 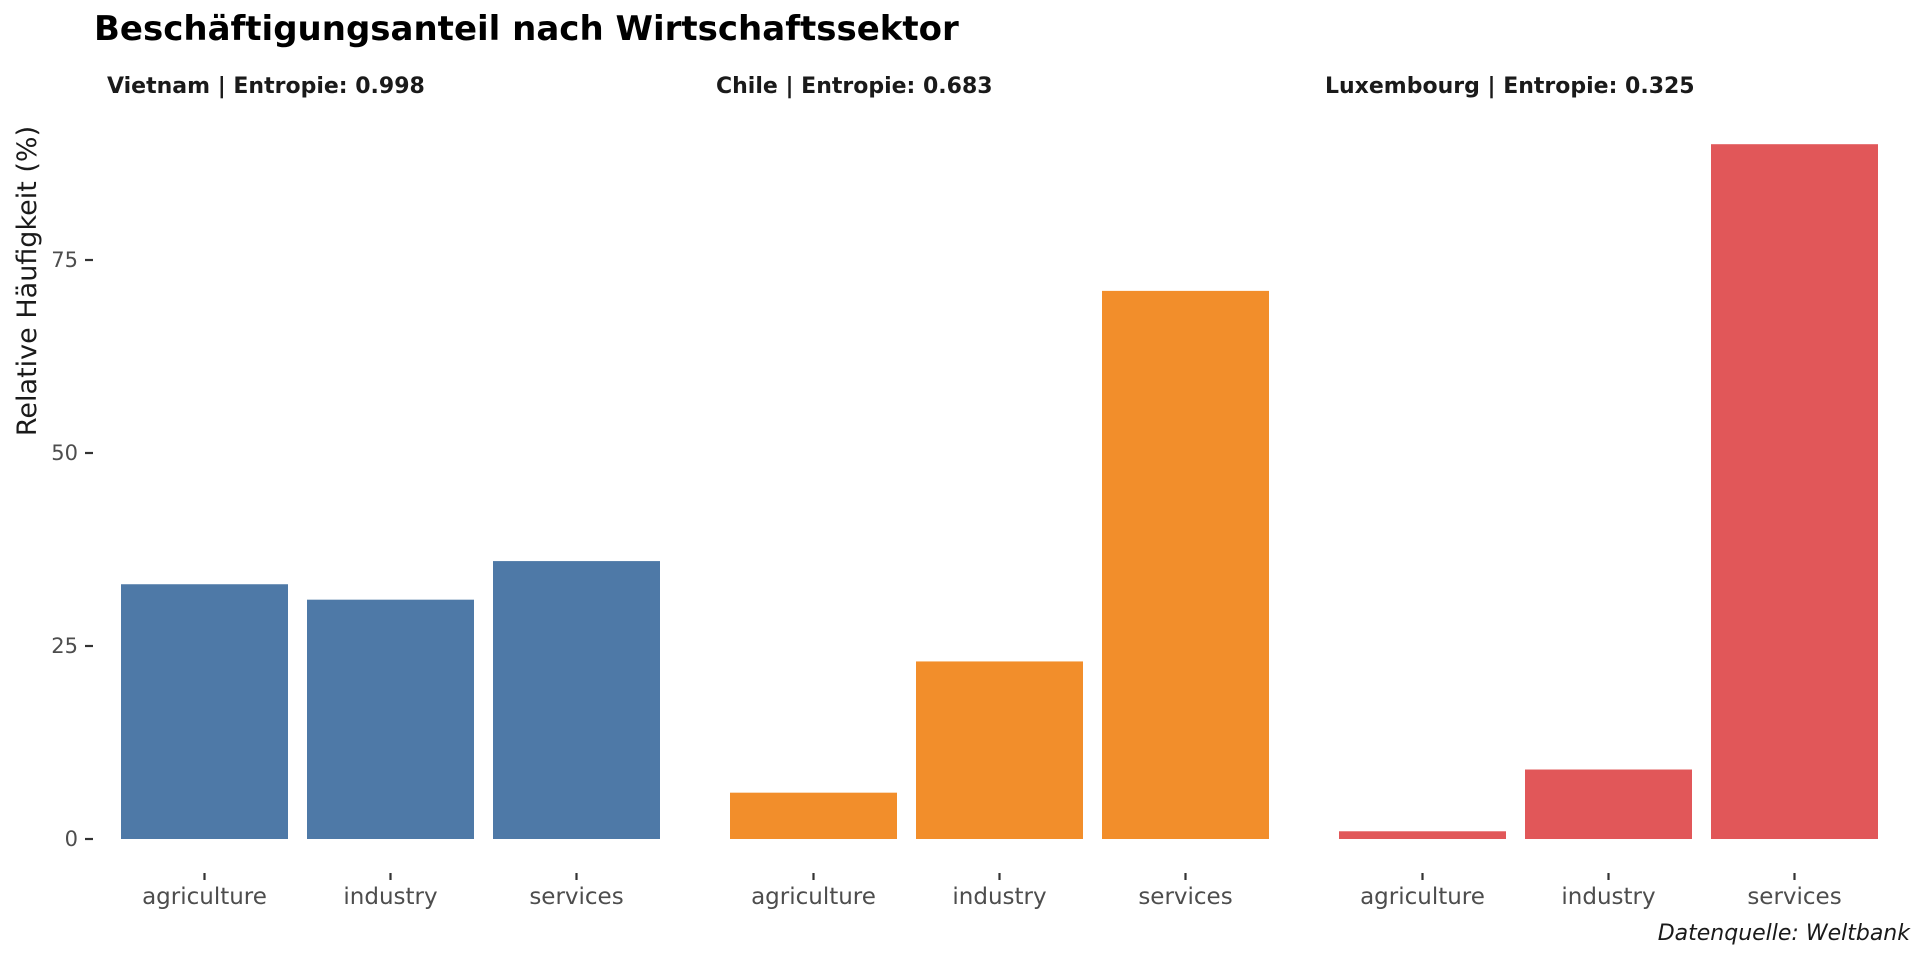 I want to click on y-axis: 0 25 50 75, so click(x=72, y=549).